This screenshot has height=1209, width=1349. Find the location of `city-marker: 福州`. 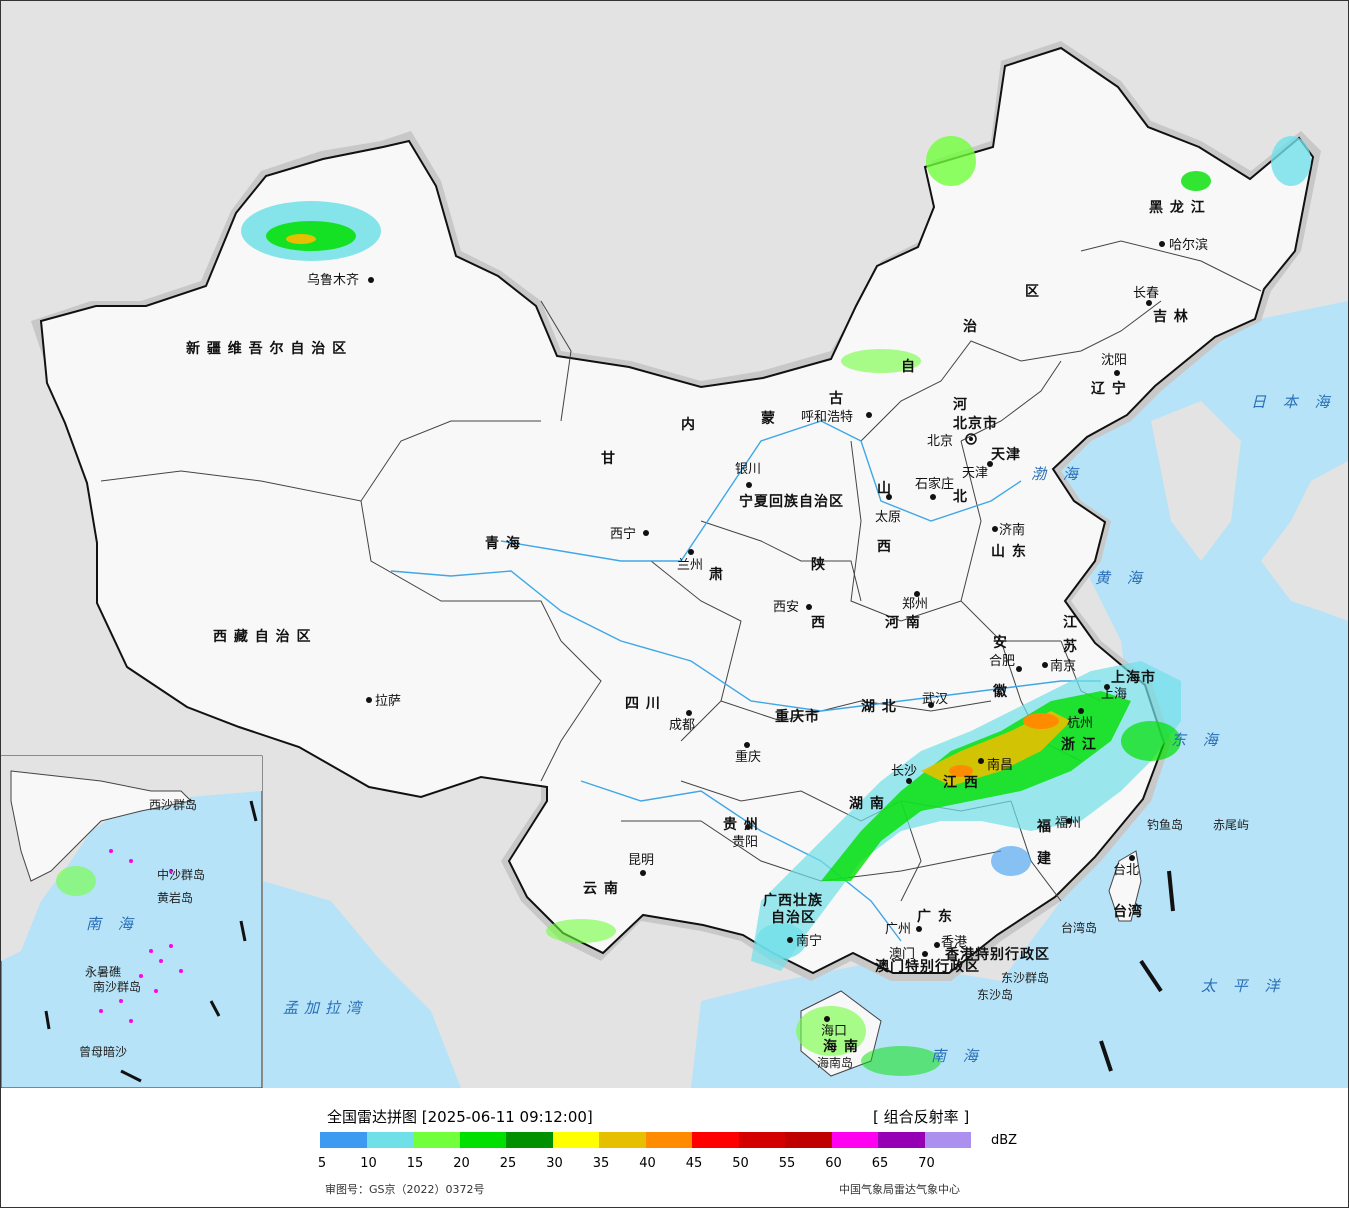

city-marker: 福州 is located at coordinates (1068, 823).